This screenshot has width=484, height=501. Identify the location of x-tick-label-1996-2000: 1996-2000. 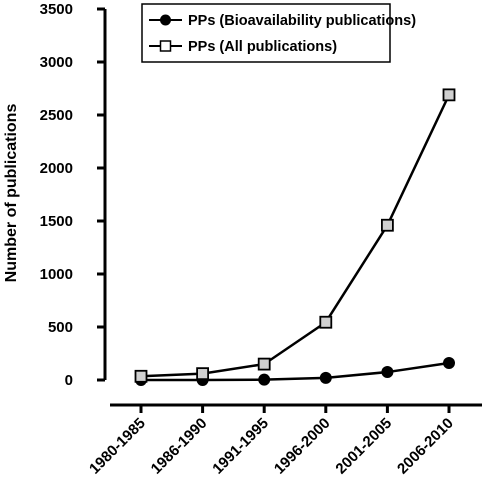
(302, 446).